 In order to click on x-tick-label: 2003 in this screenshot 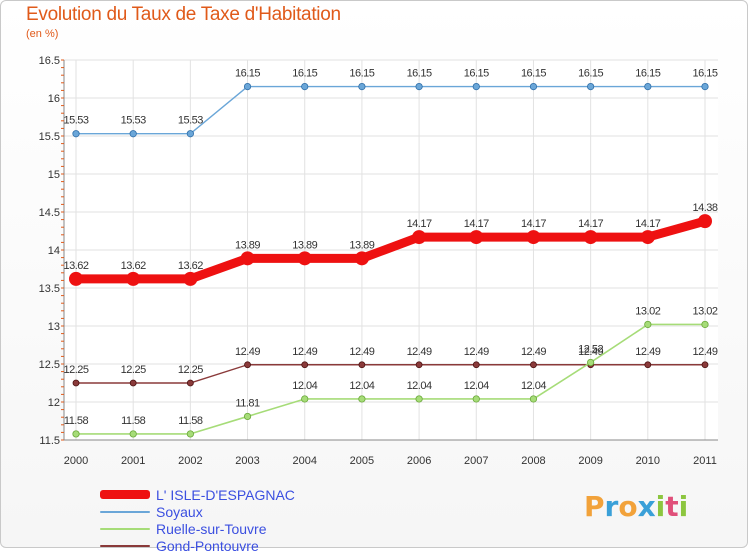, I will do `click(247, 461)`.